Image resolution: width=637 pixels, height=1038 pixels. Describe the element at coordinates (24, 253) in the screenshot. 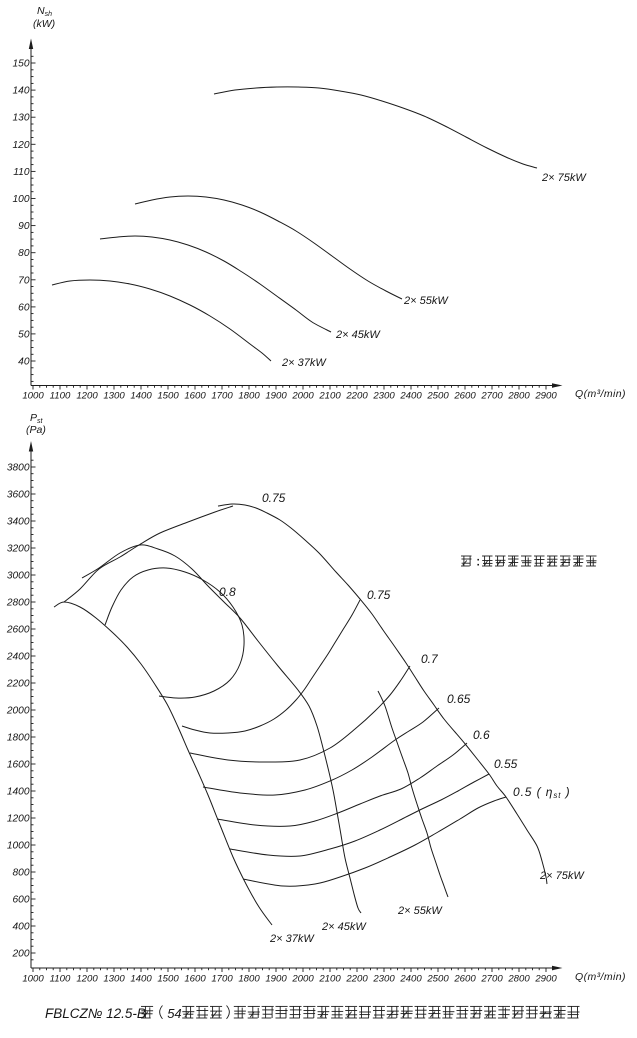

I see `svg-text: 80` at that location.